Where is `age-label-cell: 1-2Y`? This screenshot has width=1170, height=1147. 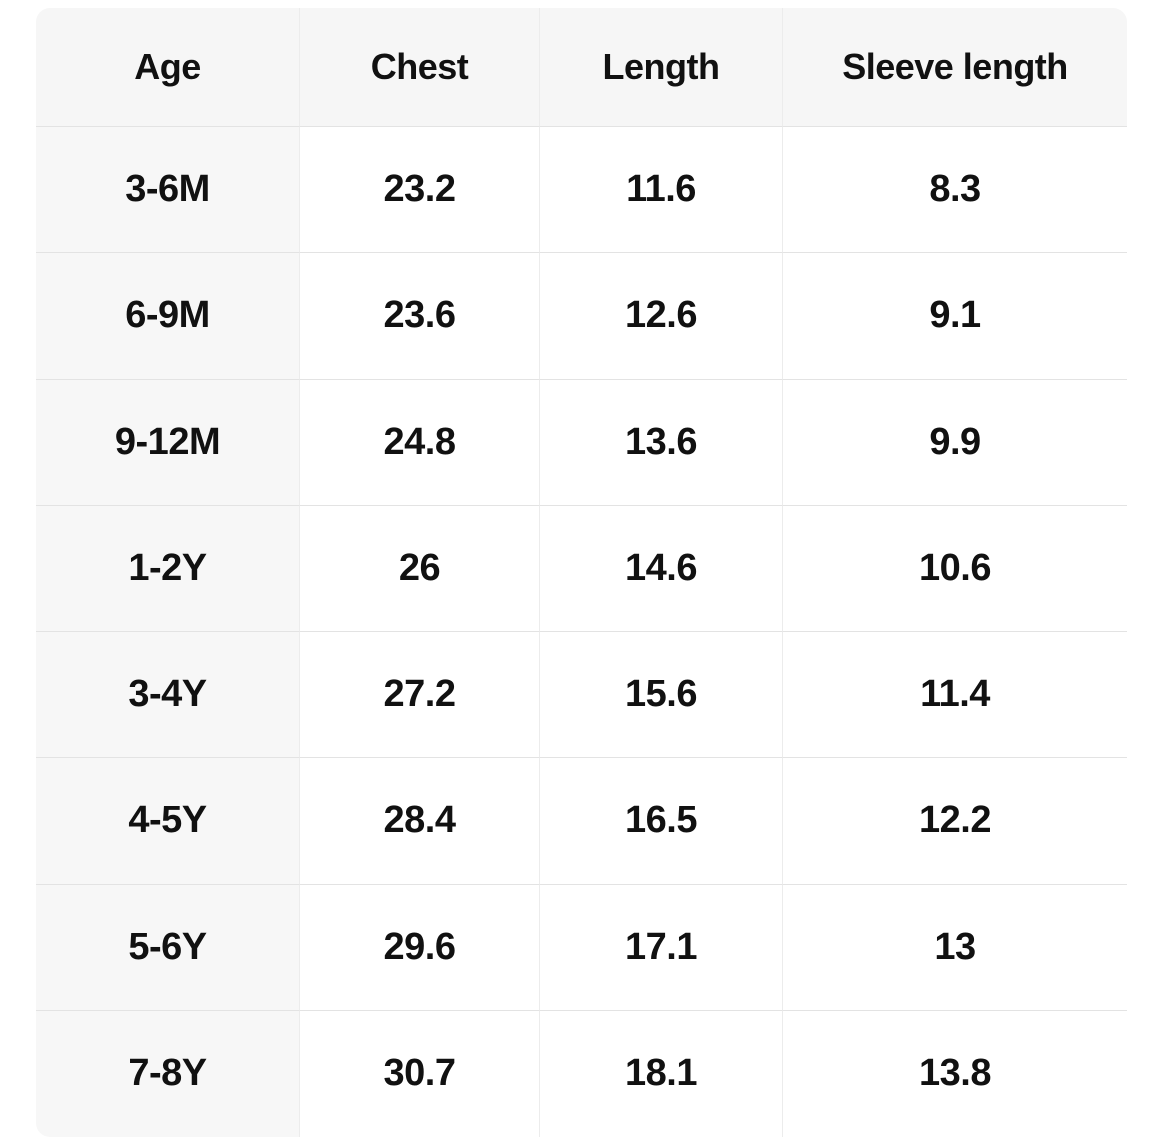 age-label-cell: 1-2Y is located at coordinates (168, 568).